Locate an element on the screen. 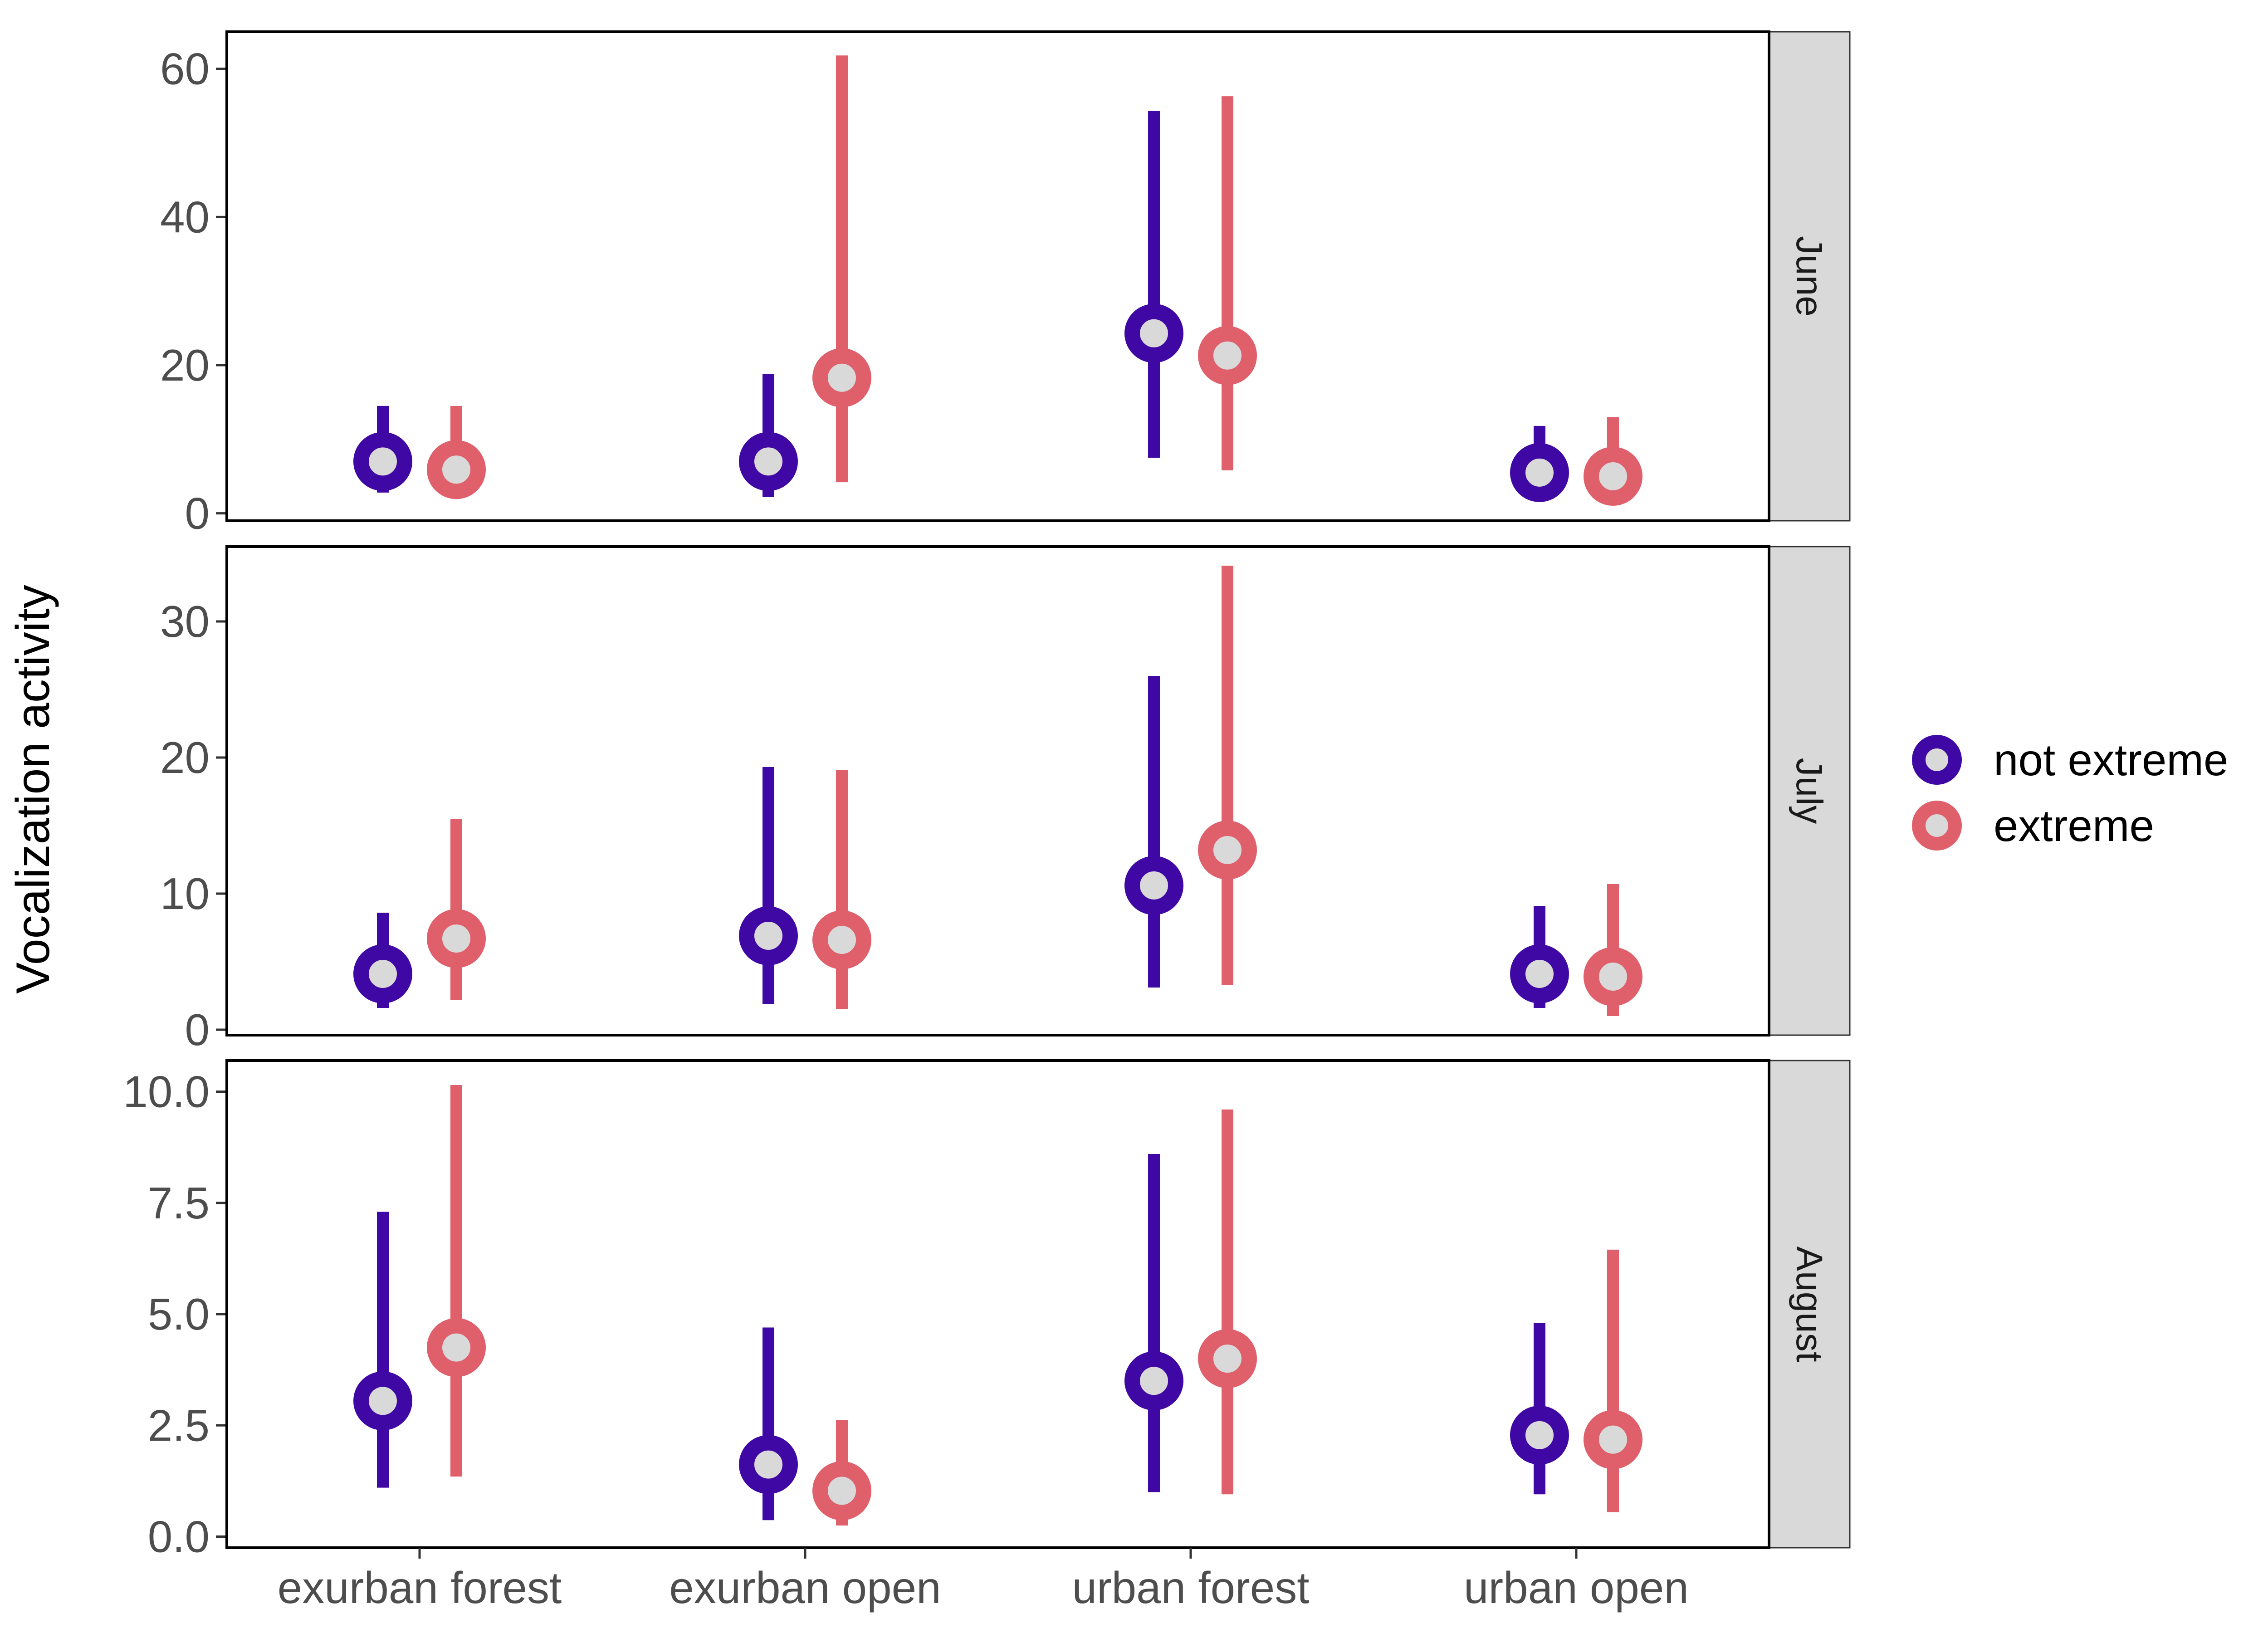  y-tick-label: 40 is located at coordinates (185, 217).